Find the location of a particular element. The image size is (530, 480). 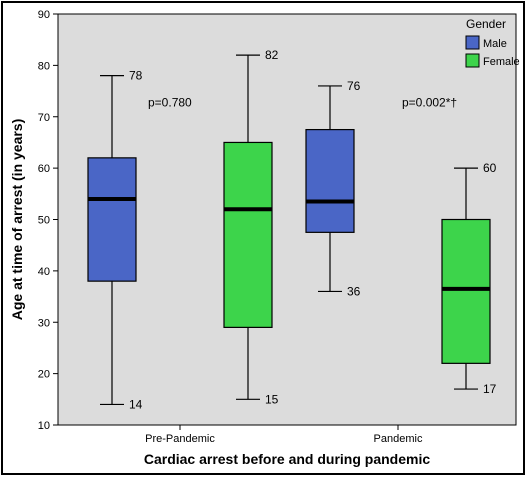

y-tick-label: 20 is located at coordinates (44, 375).